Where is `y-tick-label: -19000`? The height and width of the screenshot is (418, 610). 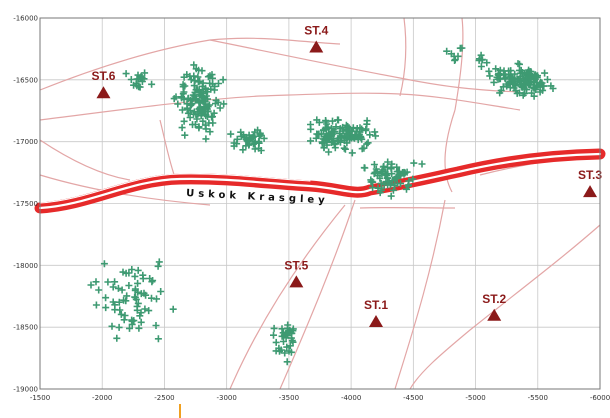 y-tick-label: -19000 is located at coordinates (25, 390).